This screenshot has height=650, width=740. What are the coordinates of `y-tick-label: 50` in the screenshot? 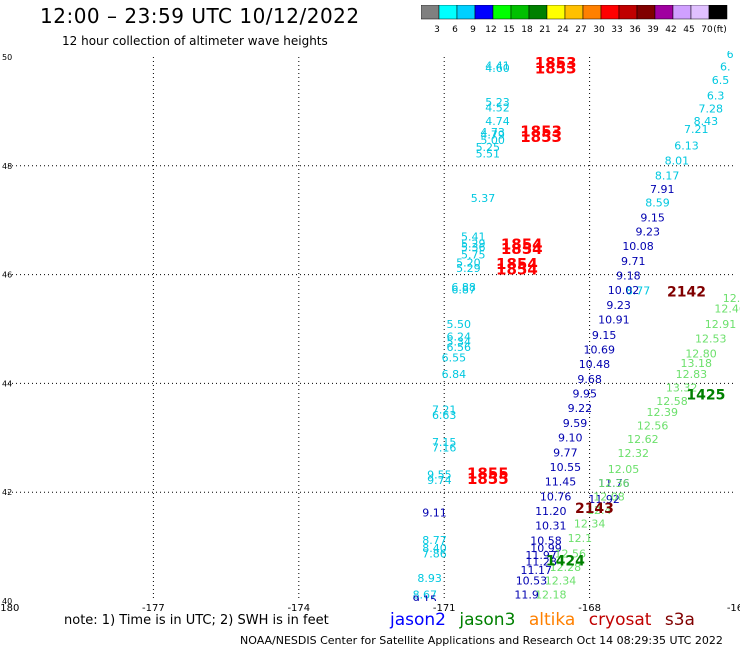 It's located at (7, 57).